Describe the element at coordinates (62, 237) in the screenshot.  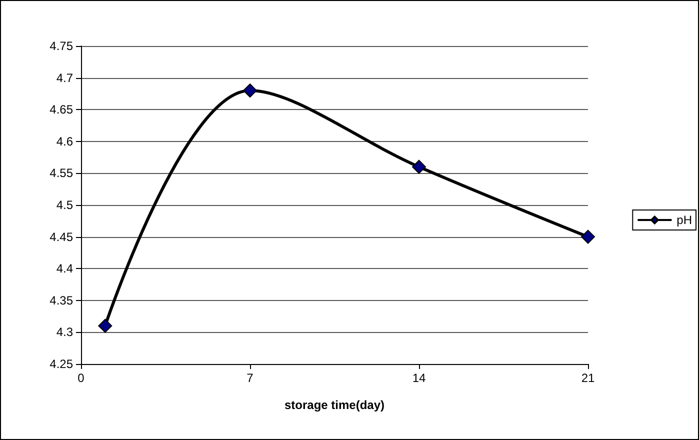
I see `y-tick-label: 4.45` at that location.